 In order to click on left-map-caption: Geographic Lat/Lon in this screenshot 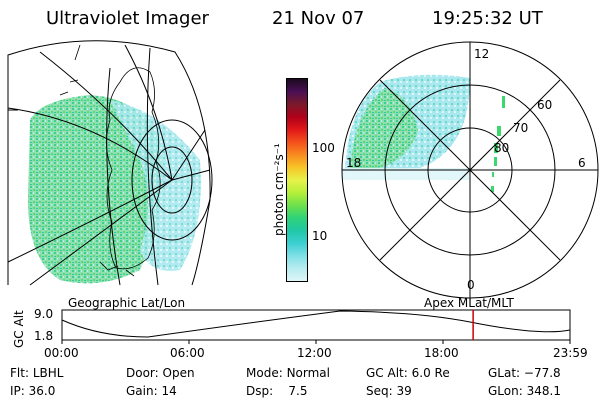, I will do `click(127, 303)`.